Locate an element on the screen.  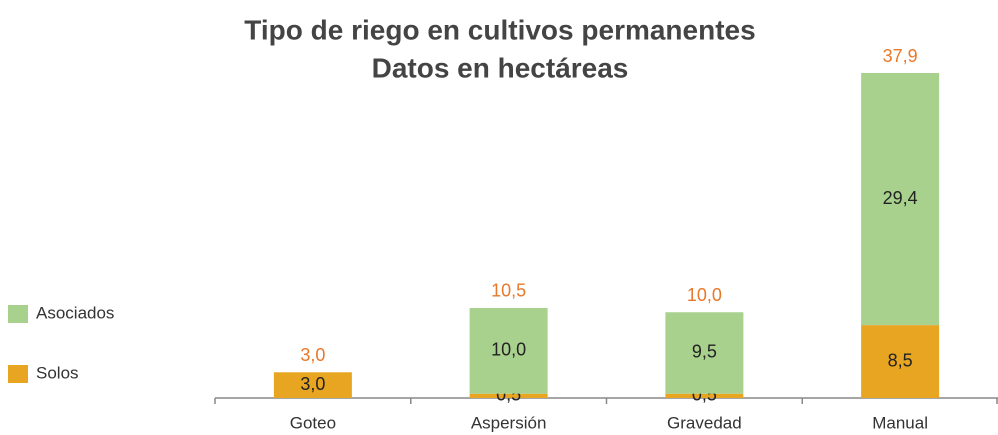
data-label: 9,5 is located at coordinates (704, 352).